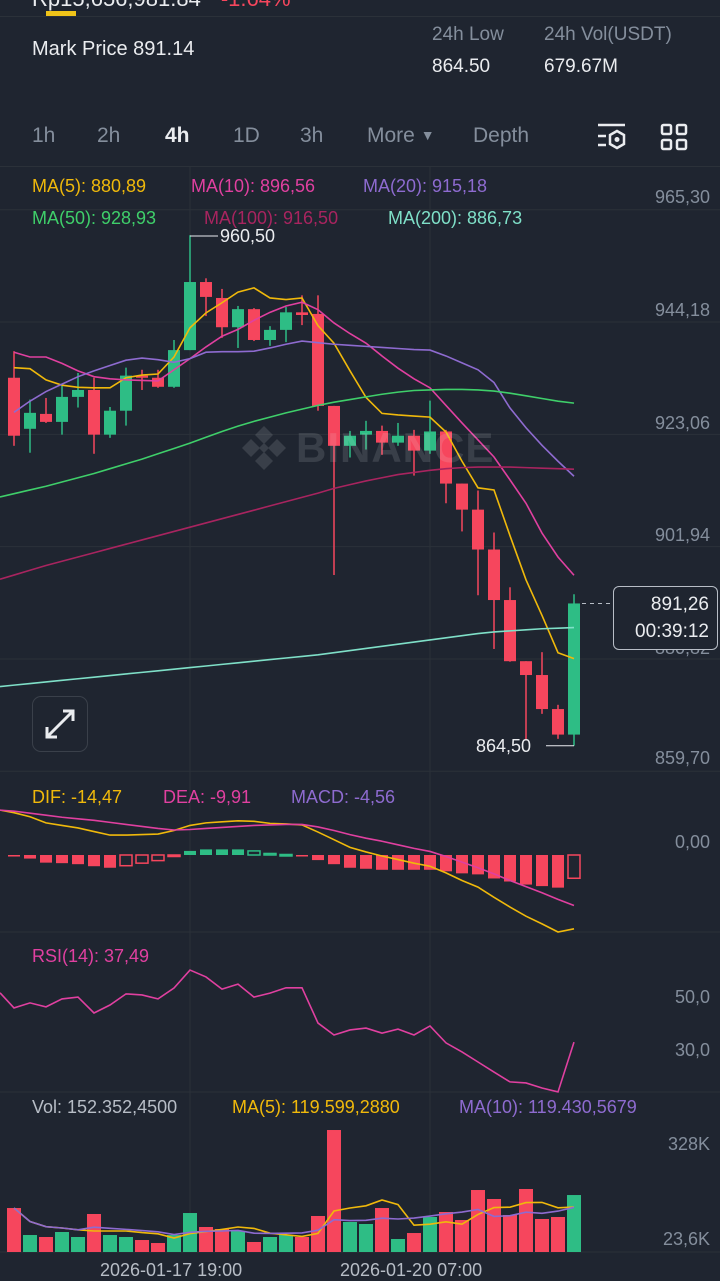 The image size is (720, 1281). What do you see at coordinates (343, 797) in the screenshot?
I see `legend-macd: MACD: -4,56` at bounding box center [343, 797].